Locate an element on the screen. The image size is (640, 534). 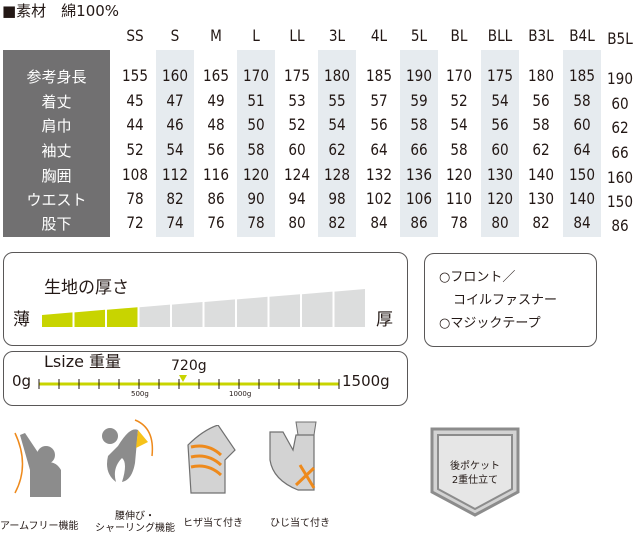
row-label: 参考身長 is located at coordinates (56, 77).